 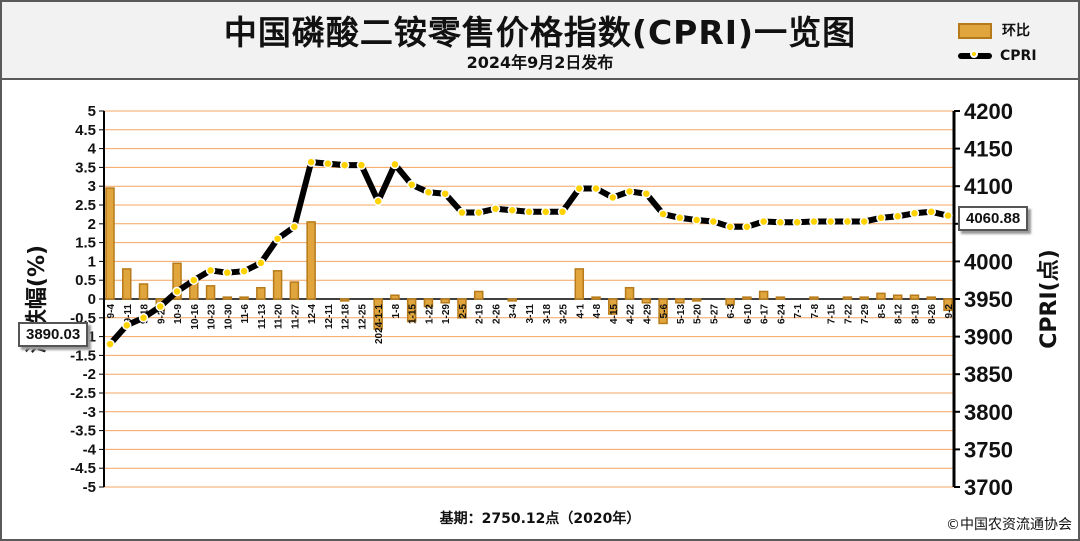 What do you see at coordinates (1049, 299) in the screenshot?
I see `y-right-axis-title: CPRI(点)` at bounding box center [1049, 299].